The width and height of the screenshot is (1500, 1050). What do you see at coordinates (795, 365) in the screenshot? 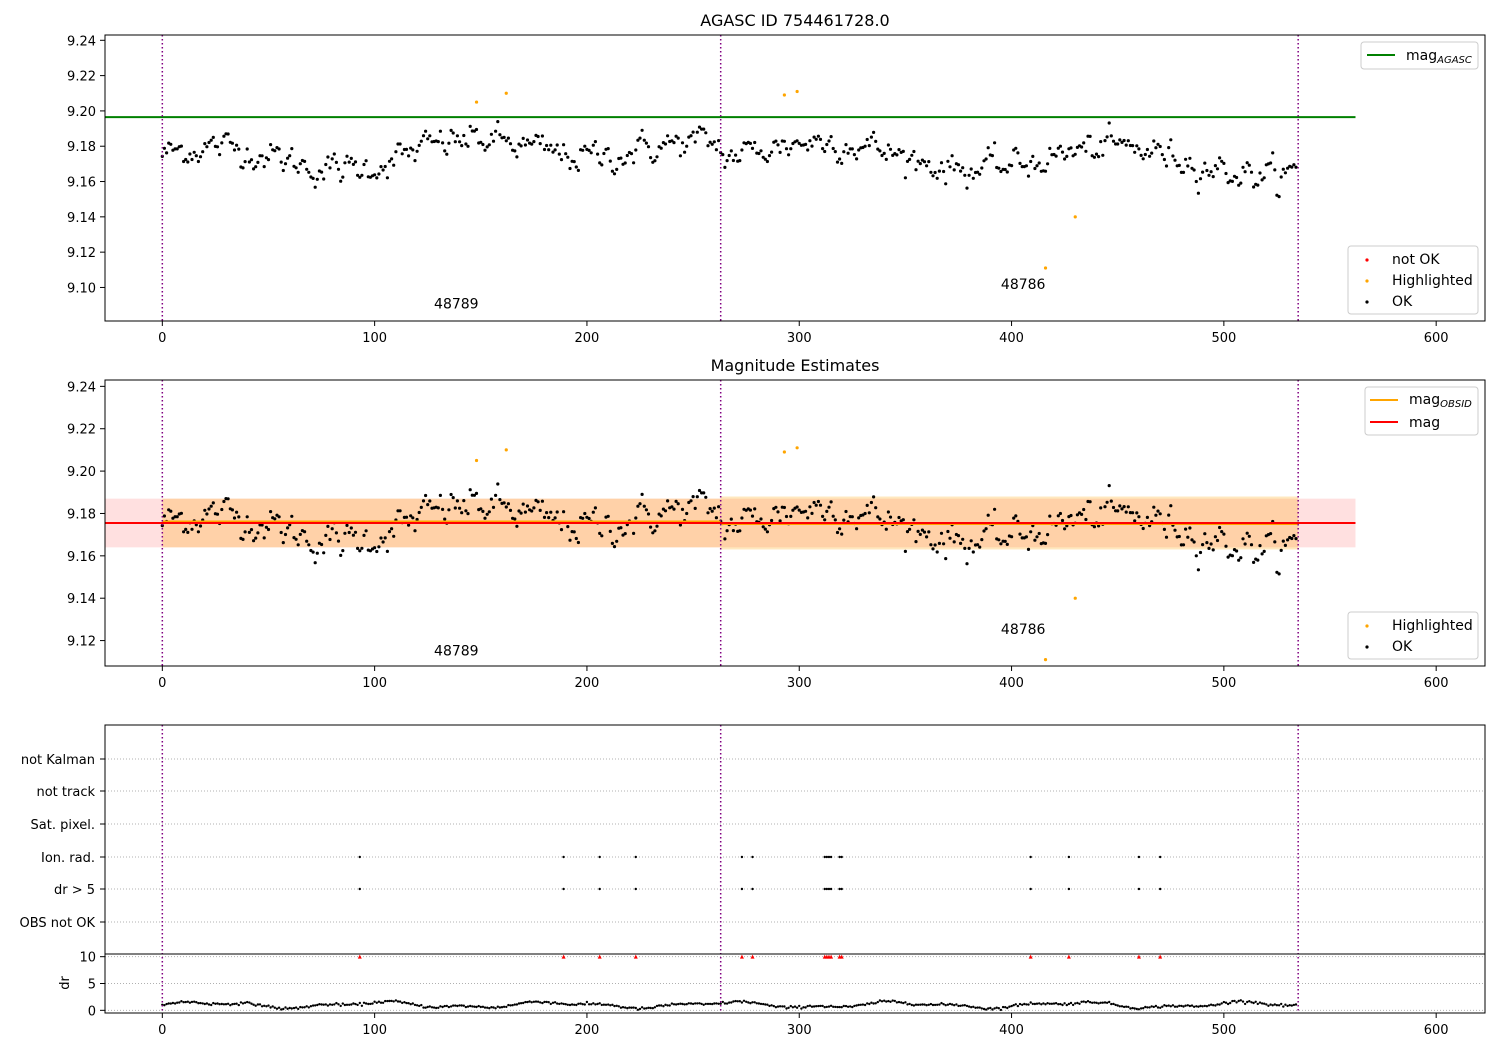
I see `chart-title: Magnitude Estimates` at bounding box center [795, 365].